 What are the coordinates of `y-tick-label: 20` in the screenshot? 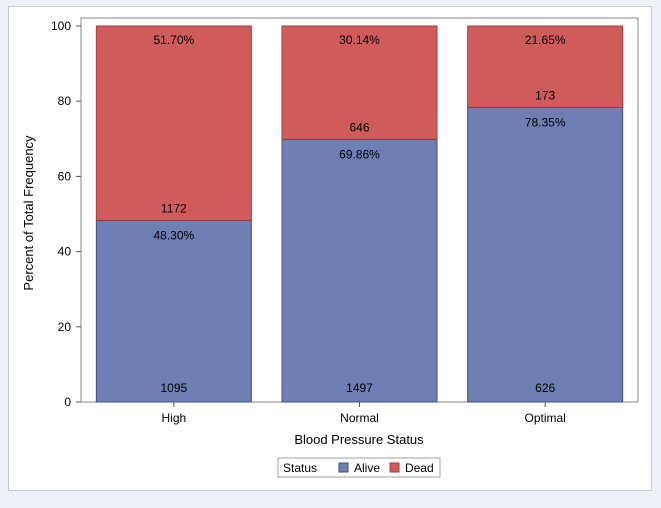 It's located at (65, 327).